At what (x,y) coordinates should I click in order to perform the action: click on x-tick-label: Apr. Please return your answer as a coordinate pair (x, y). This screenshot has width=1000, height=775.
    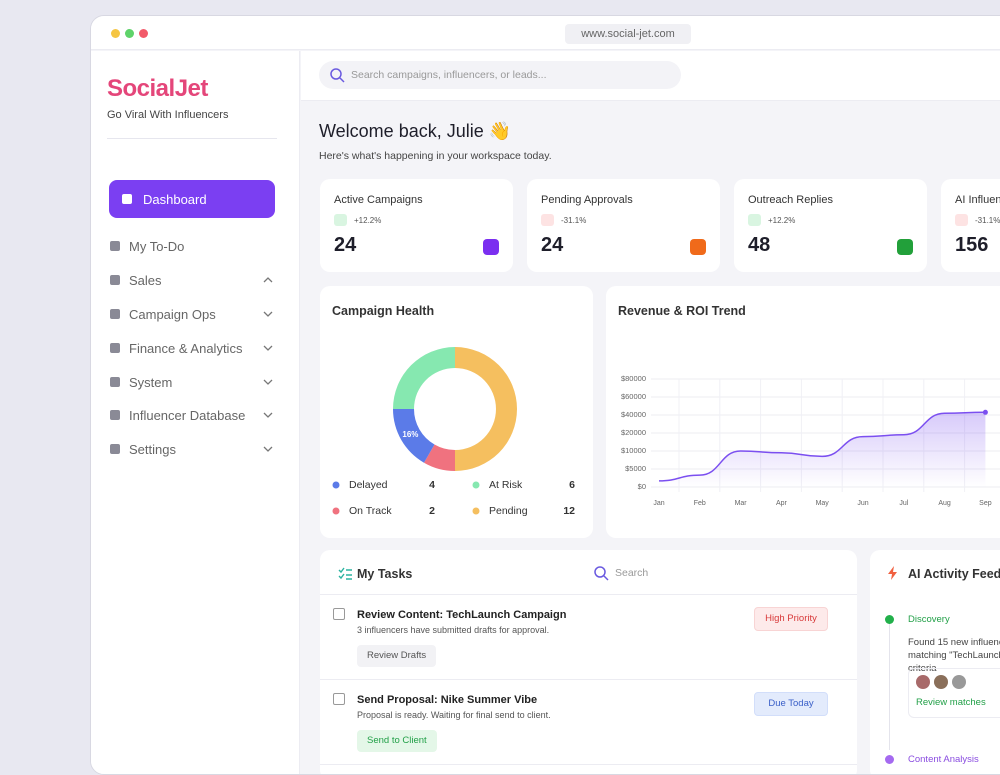
    Looking at the image, I should click on (782, 503).